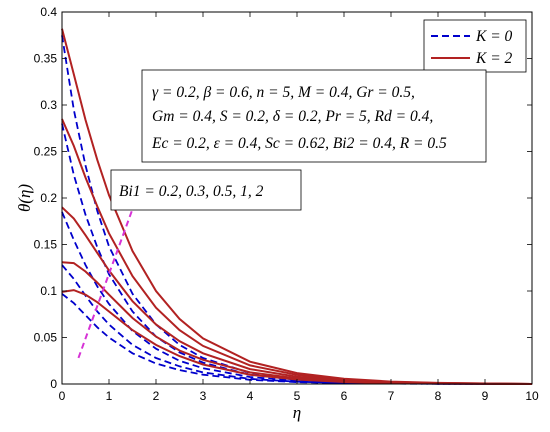 The height and width of the screenshot is (432, 550). I want to click on parameters-box, so click(314, 116).